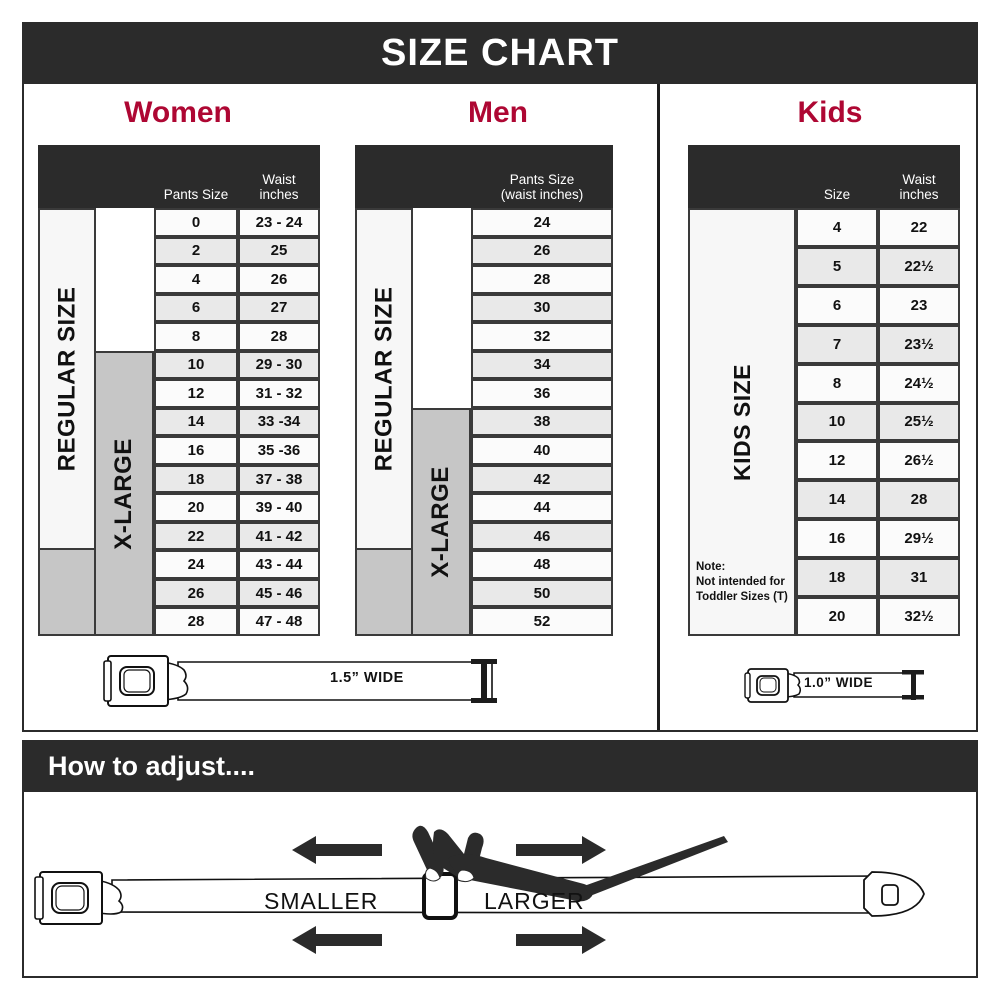 This screenshot has height=1000, width=1000. I want to click on kids-cell-size: 20, so click(837, 616).